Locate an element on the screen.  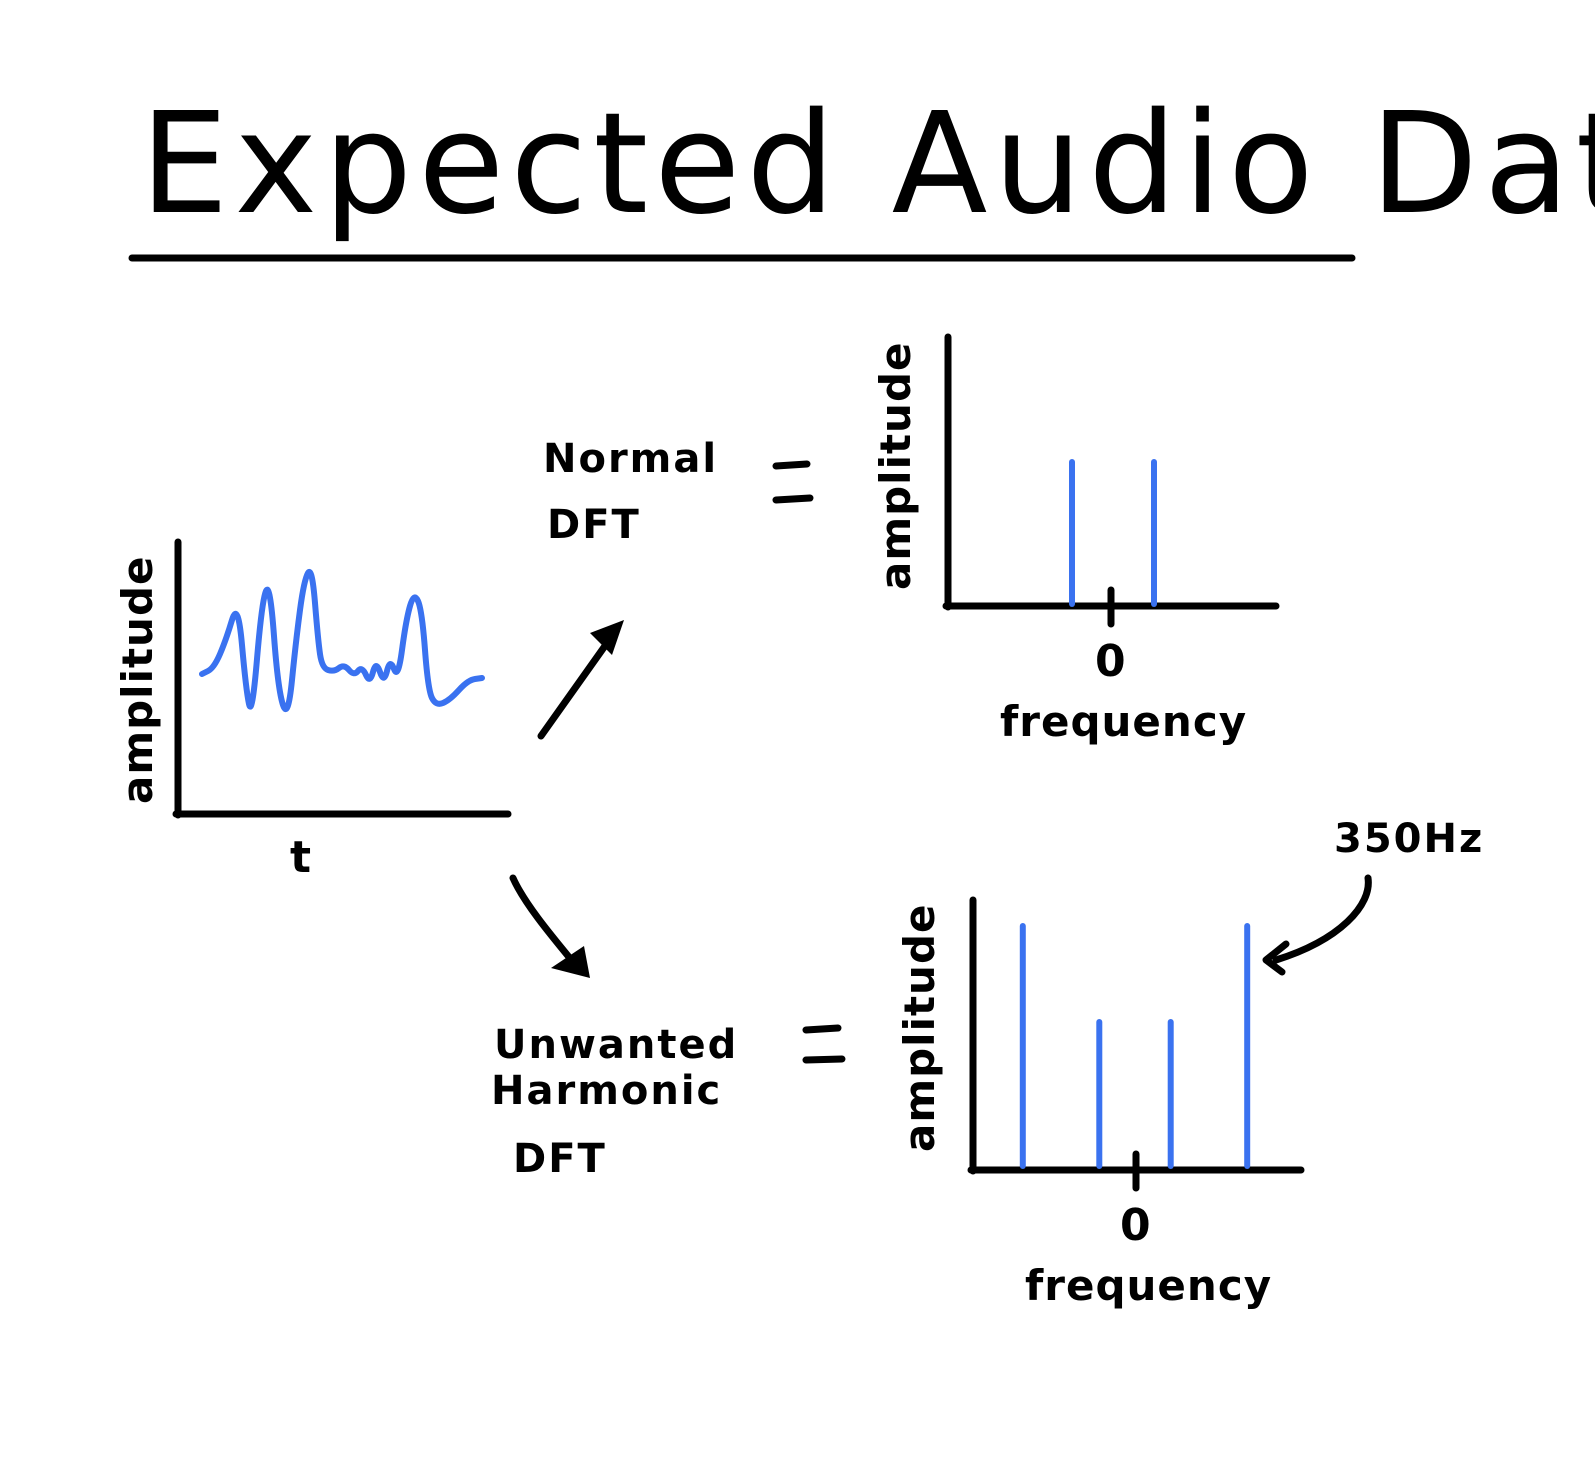
diagram-title: Expected Audio Data is located at coordinates (867, 164).